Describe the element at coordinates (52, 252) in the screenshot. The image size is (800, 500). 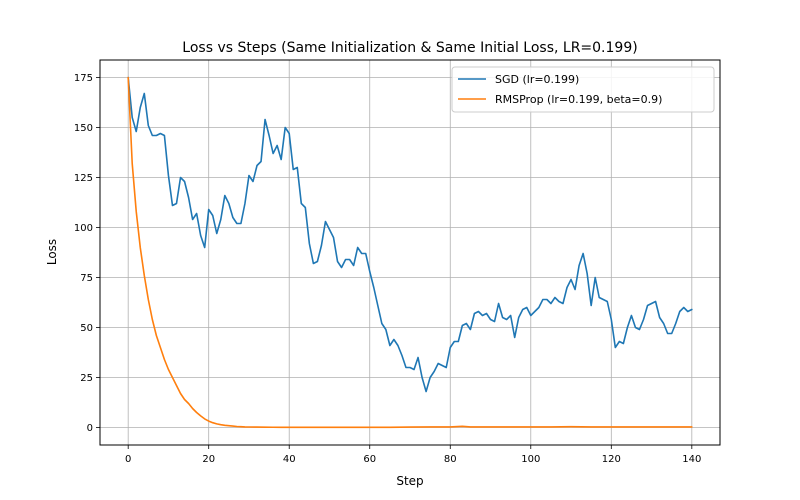
I see `y-axis-label: Loss` at that location.